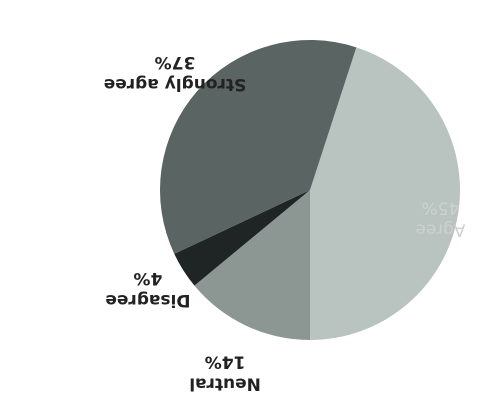 This screenshot has height=397, width=500. Describe the element at coordinates (225, 362) in the screenshot. I see `pie-label-value: 14%` at that location.